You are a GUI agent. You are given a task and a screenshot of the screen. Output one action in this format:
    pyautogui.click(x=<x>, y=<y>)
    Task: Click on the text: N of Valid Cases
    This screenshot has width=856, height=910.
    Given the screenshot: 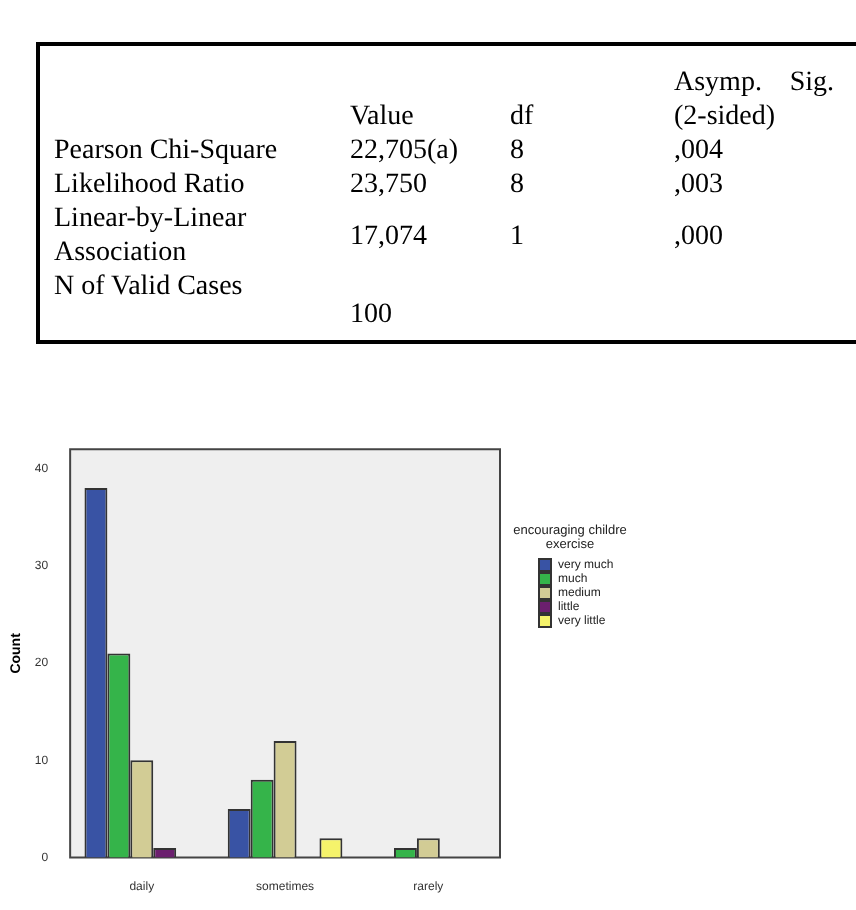 What is the action you would take?
    pyautogui.click(x=149, y=288)
    